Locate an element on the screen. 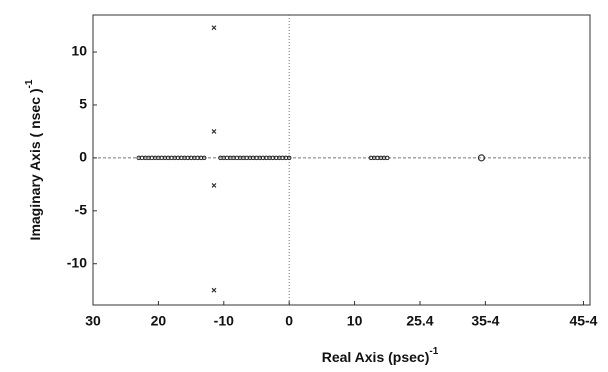  x-tick-label: 25.4 is located at coordinates (419, 321).